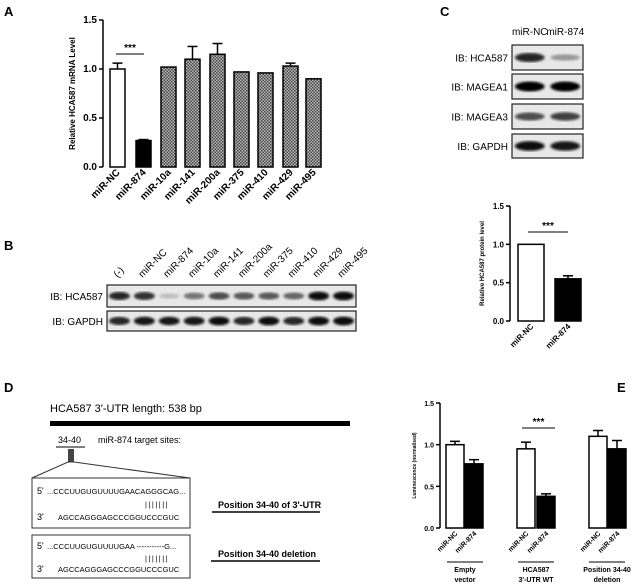  I want to click on y-axis-label: Relative HCA587 protein level, so click(483, 263).